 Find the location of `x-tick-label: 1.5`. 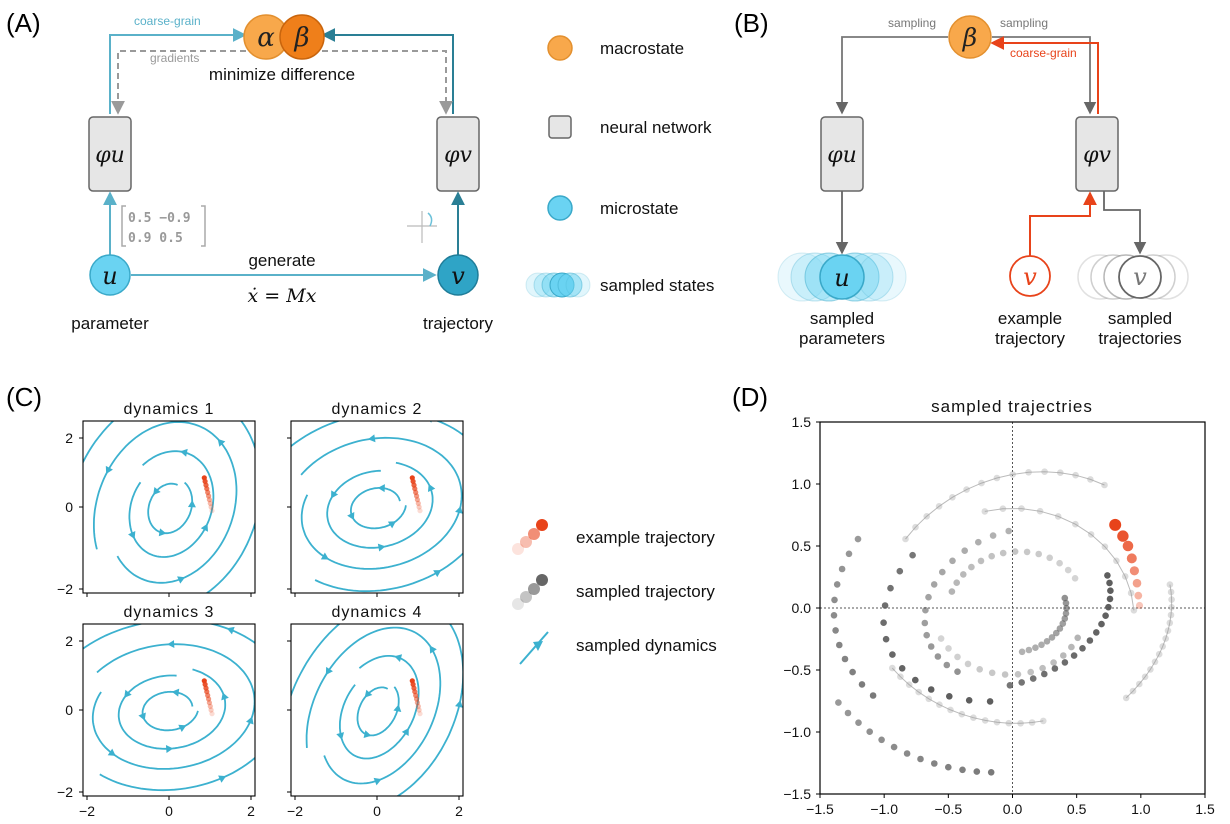

x-tick-label: 1.5 is located at coordinates (1205, 809).